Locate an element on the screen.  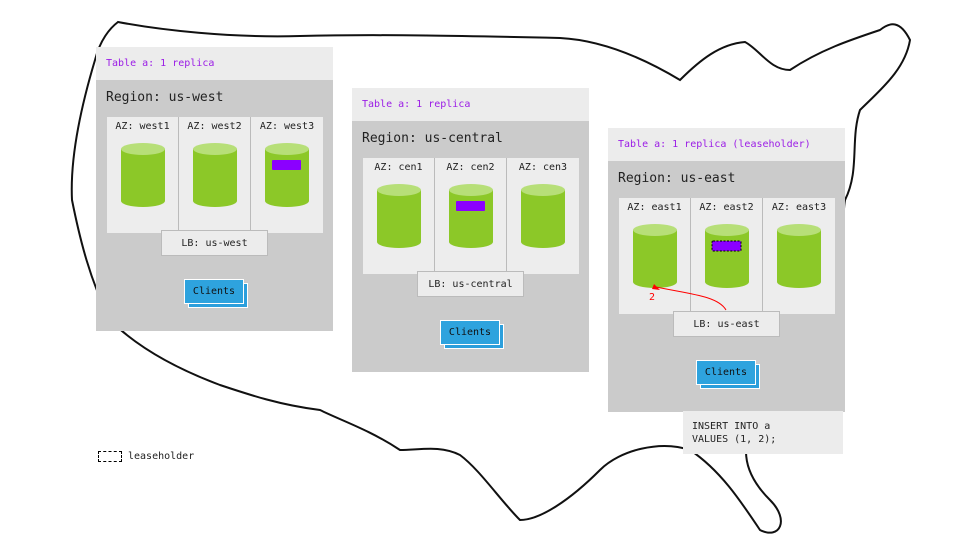
availability-zone: AZ: cen1 is located at coordinates (399, 216).